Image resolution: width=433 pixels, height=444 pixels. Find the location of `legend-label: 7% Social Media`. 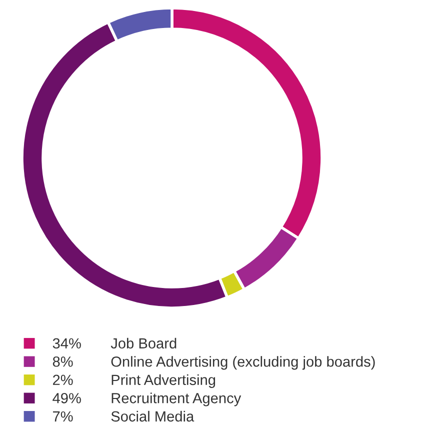

legend-label: 7% Social Media is located at coordinates (123, 416).